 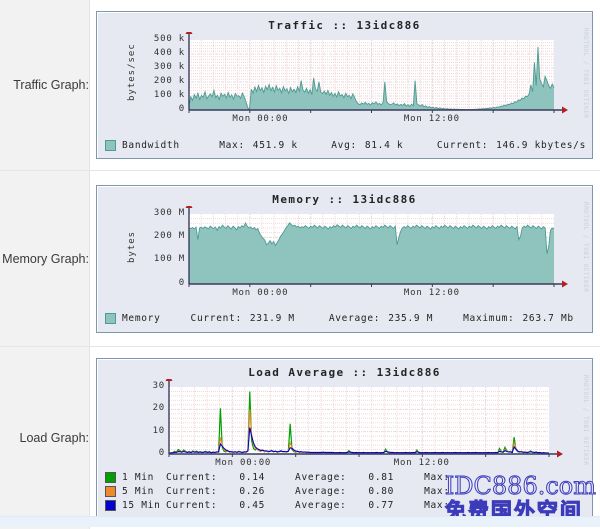 I want to click on load-15min-current-value: 0.45, so click(x=252, y=505).